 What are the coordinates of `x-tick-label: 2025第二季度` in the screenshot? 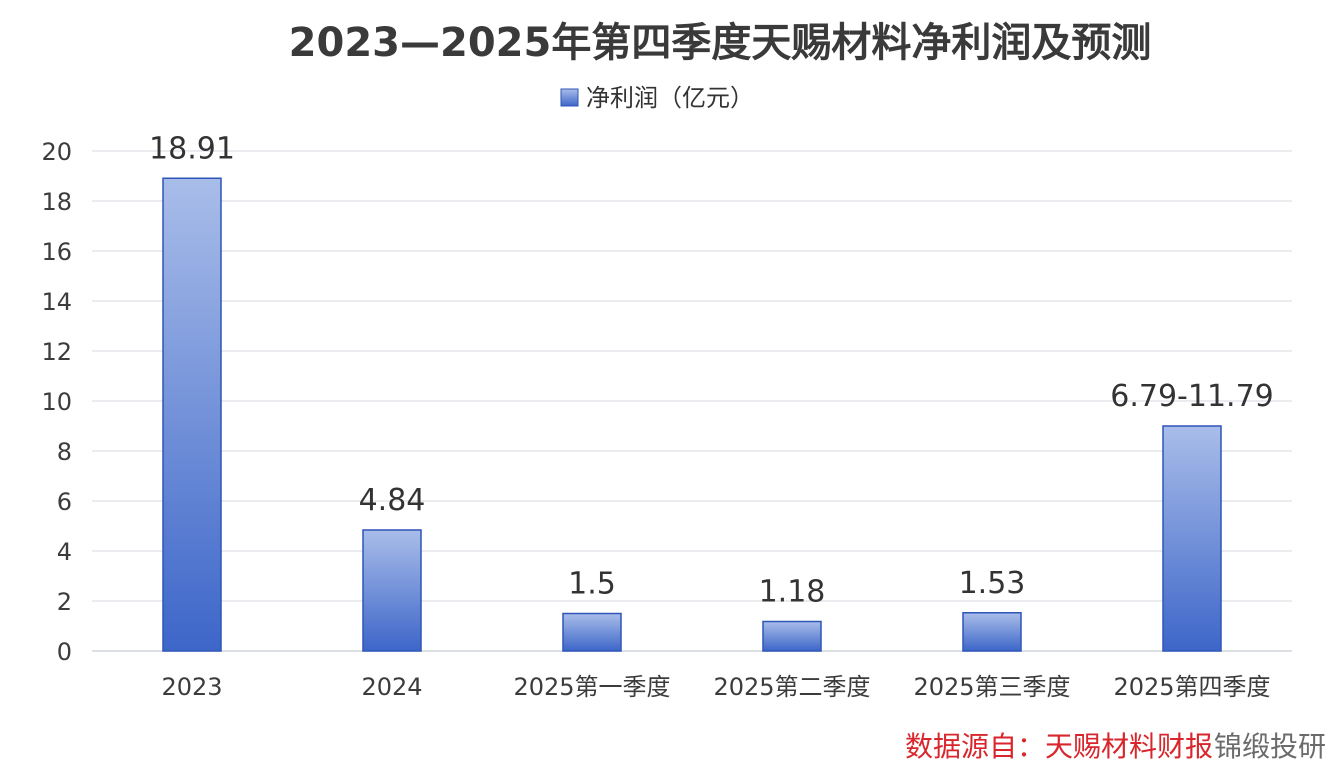 It's located at (791, 687).